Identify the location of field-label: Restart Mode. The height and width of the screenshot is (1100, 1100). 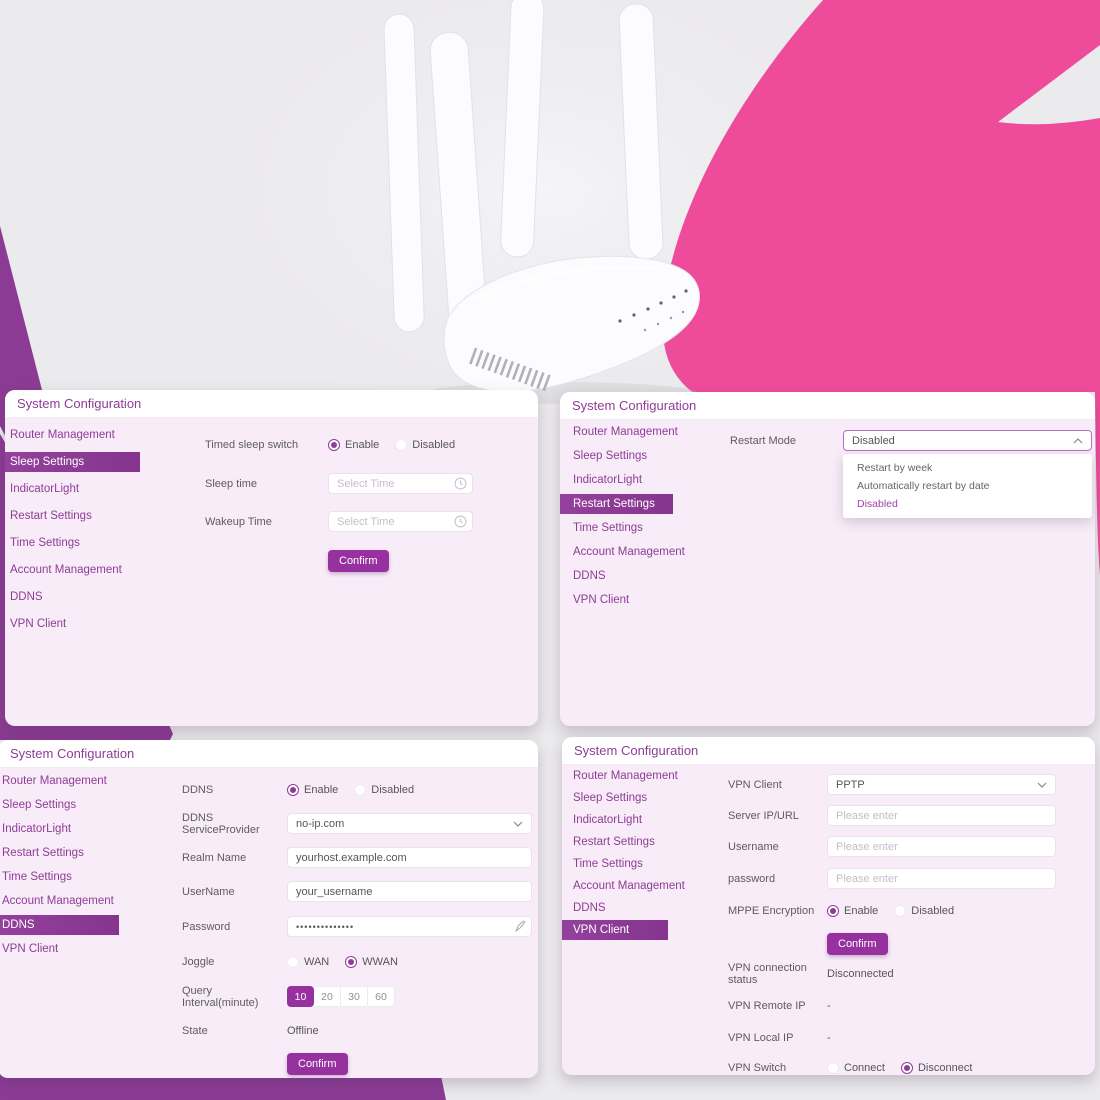
(763, 440).